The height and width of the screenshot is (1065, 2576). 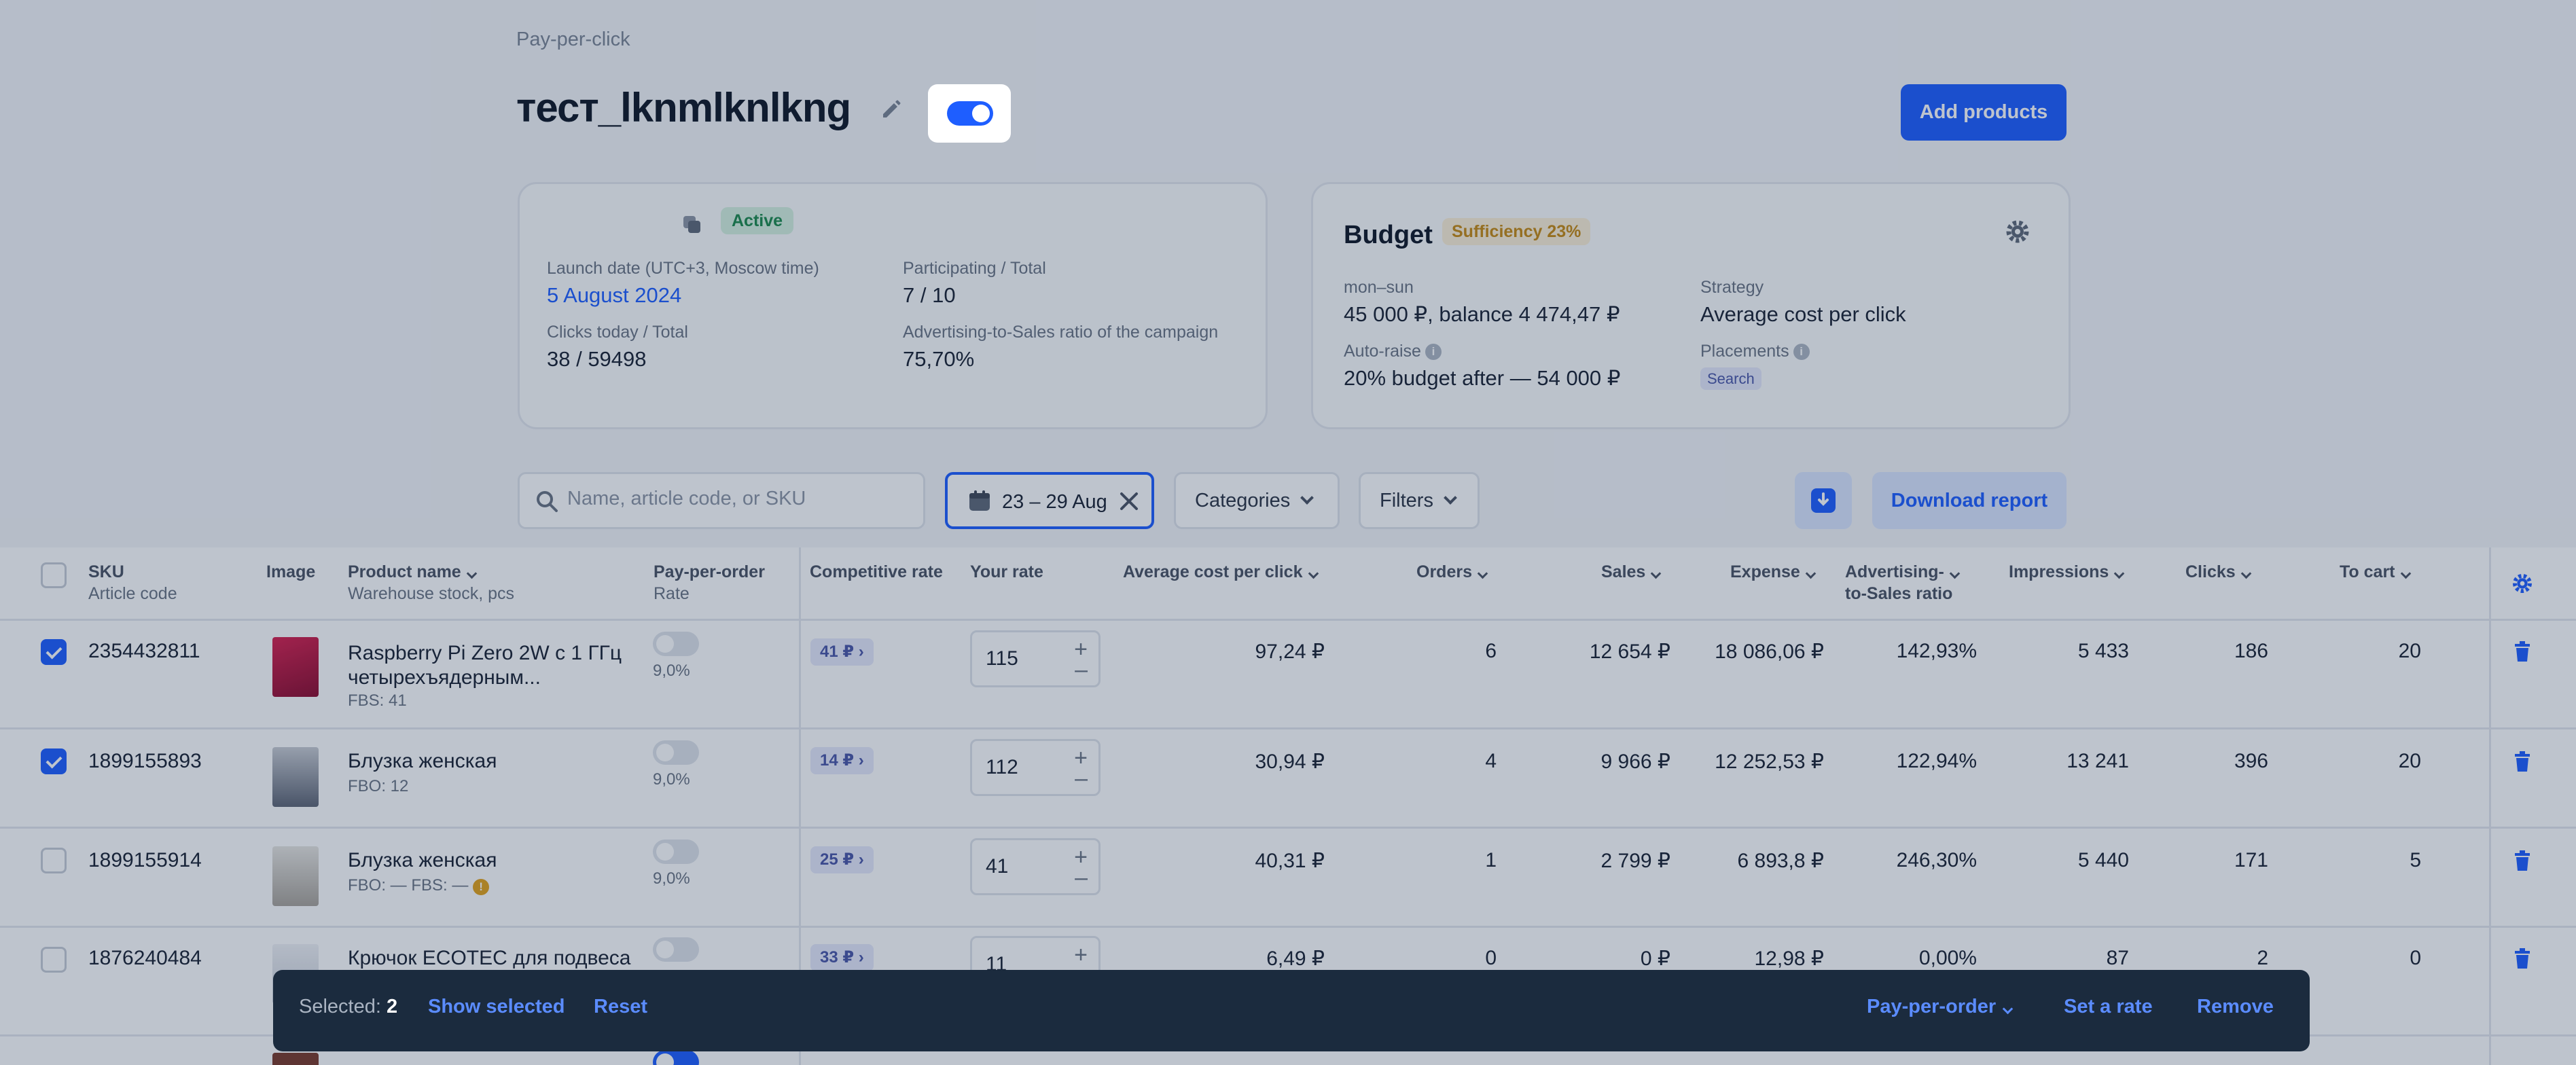 What do you see at coordinates (547, 503) in the screenshot?
I see `search-icon` at bounding box center [547, 503].